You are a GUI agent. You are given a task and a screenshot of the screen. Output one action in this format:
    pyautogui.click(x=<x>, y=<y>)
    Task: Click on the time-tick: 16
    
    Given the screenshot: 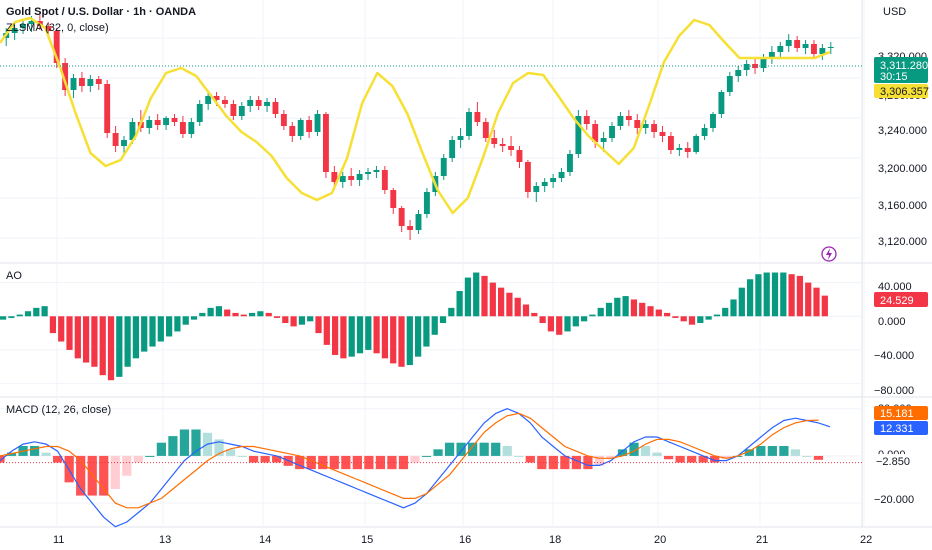 What is the action you would take?
    pyautogui.click(x=465, y=540)
    